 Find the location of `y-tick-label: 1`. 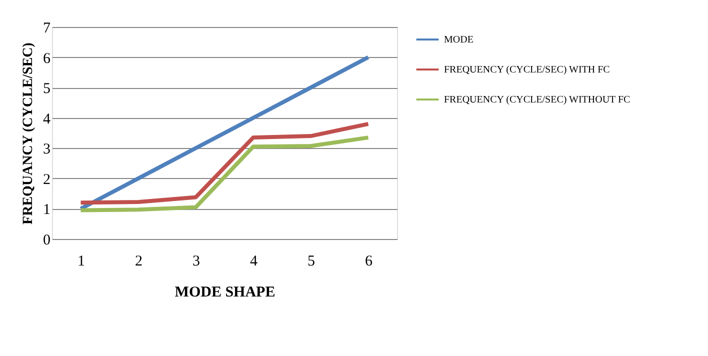

y-tick-label: 1 is located at coordinates (46, 210).